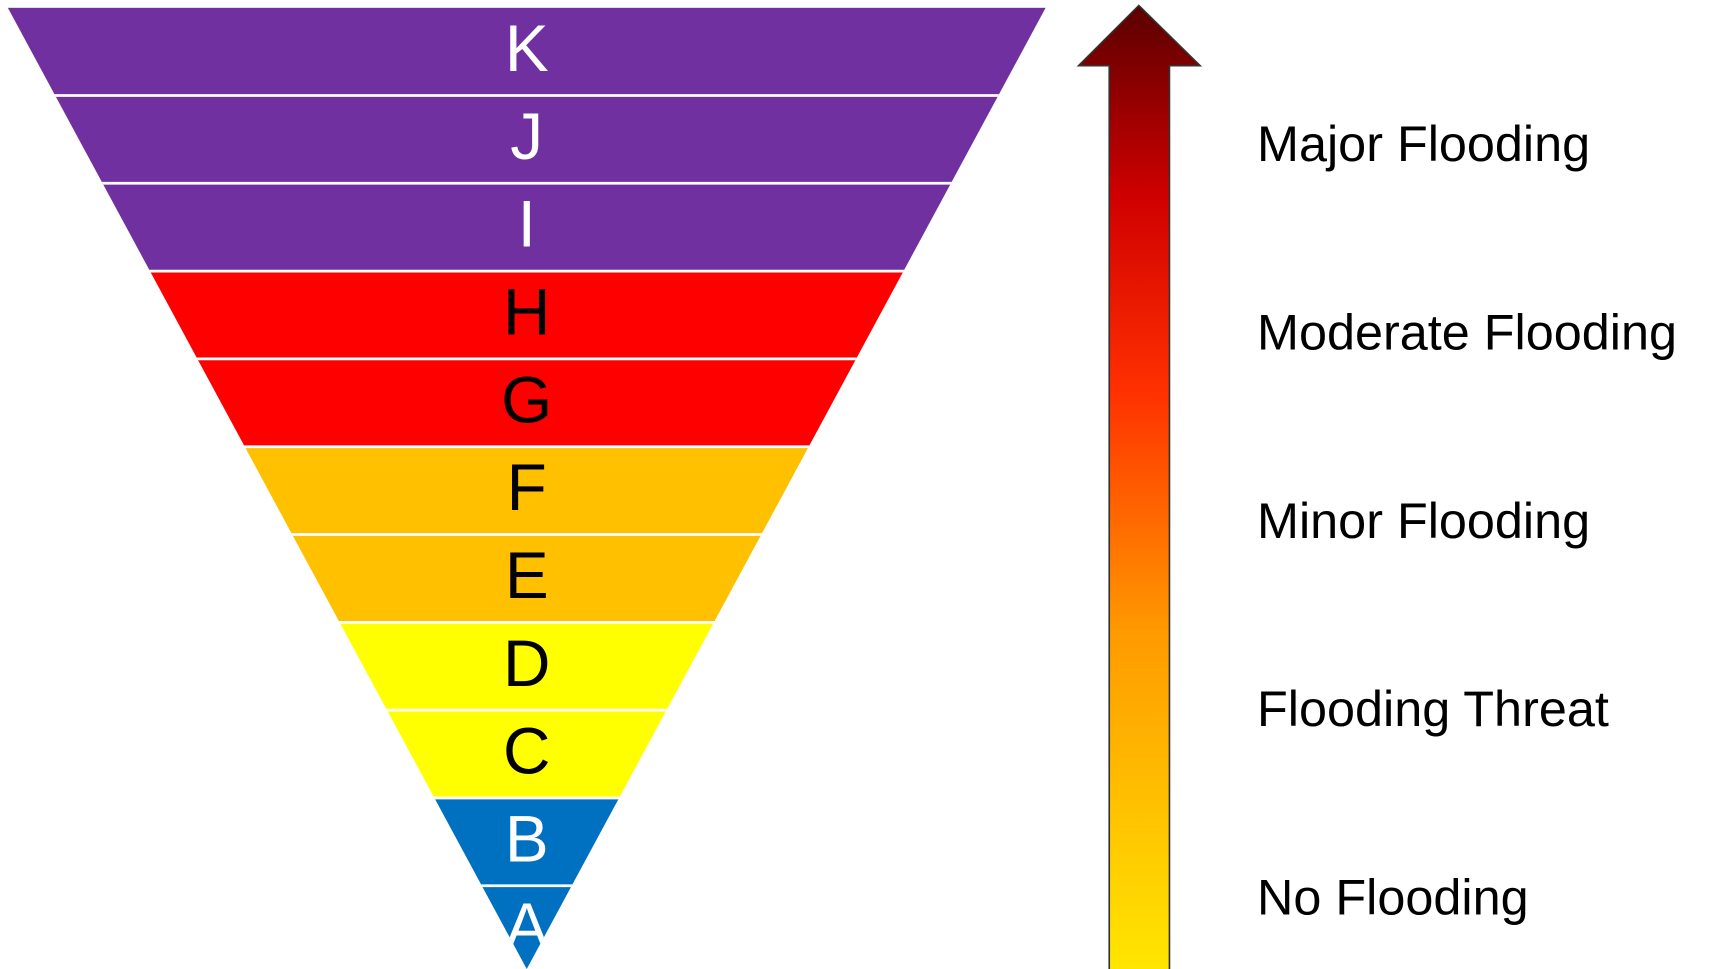  Describe the element at coordinates (527, 487) in the screenshot. I see `level-label: F` at that location.